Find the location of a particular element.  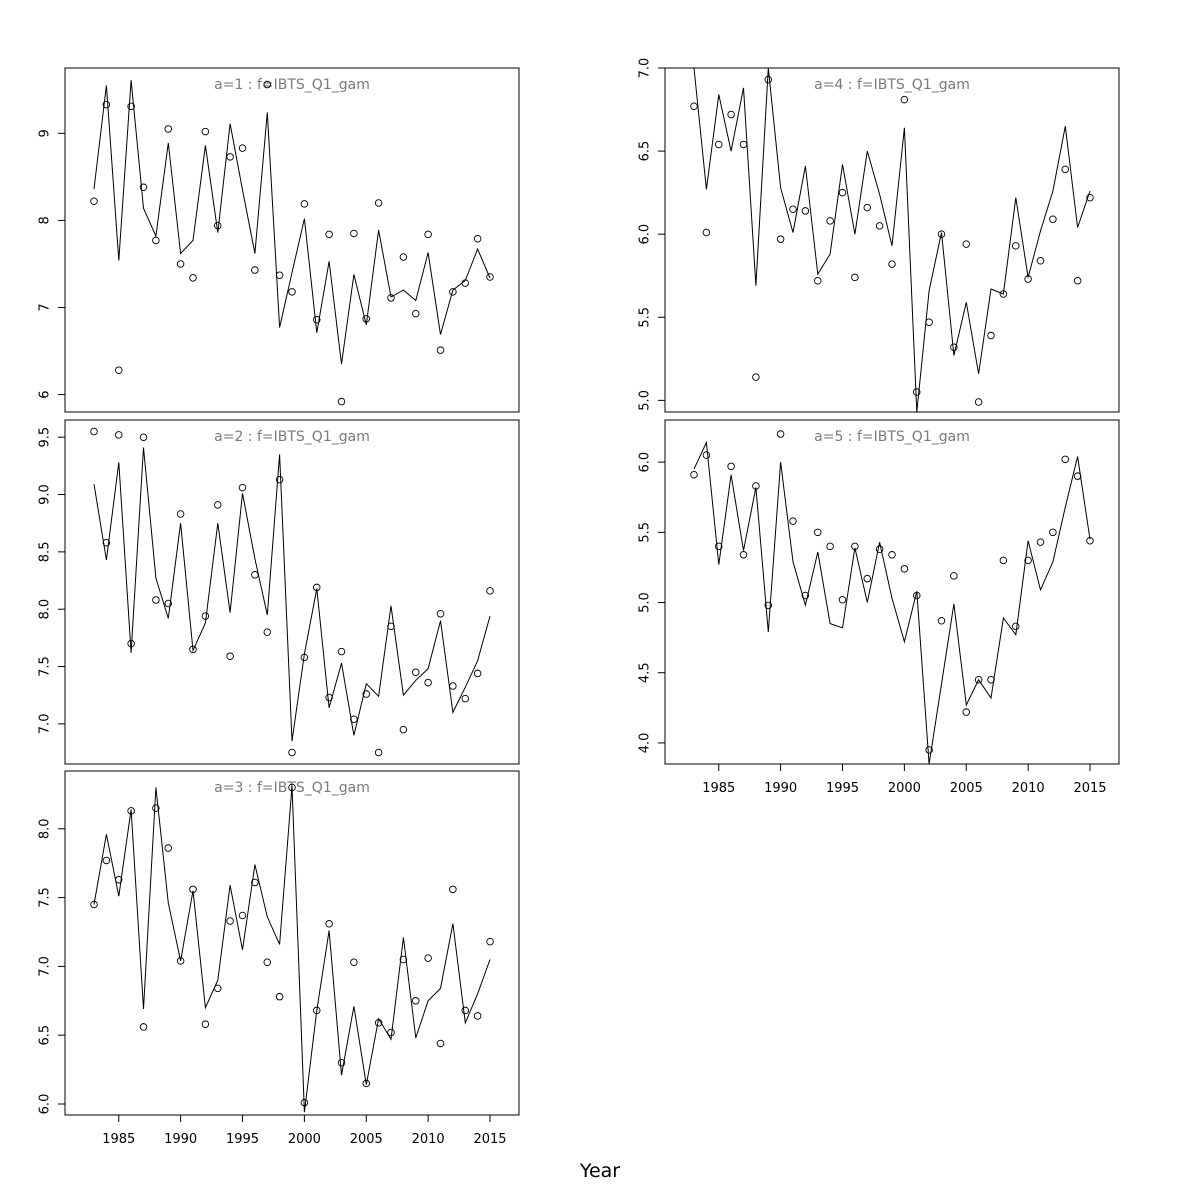

y-tick-label: 9.5 is located at coordinates (45, 437).